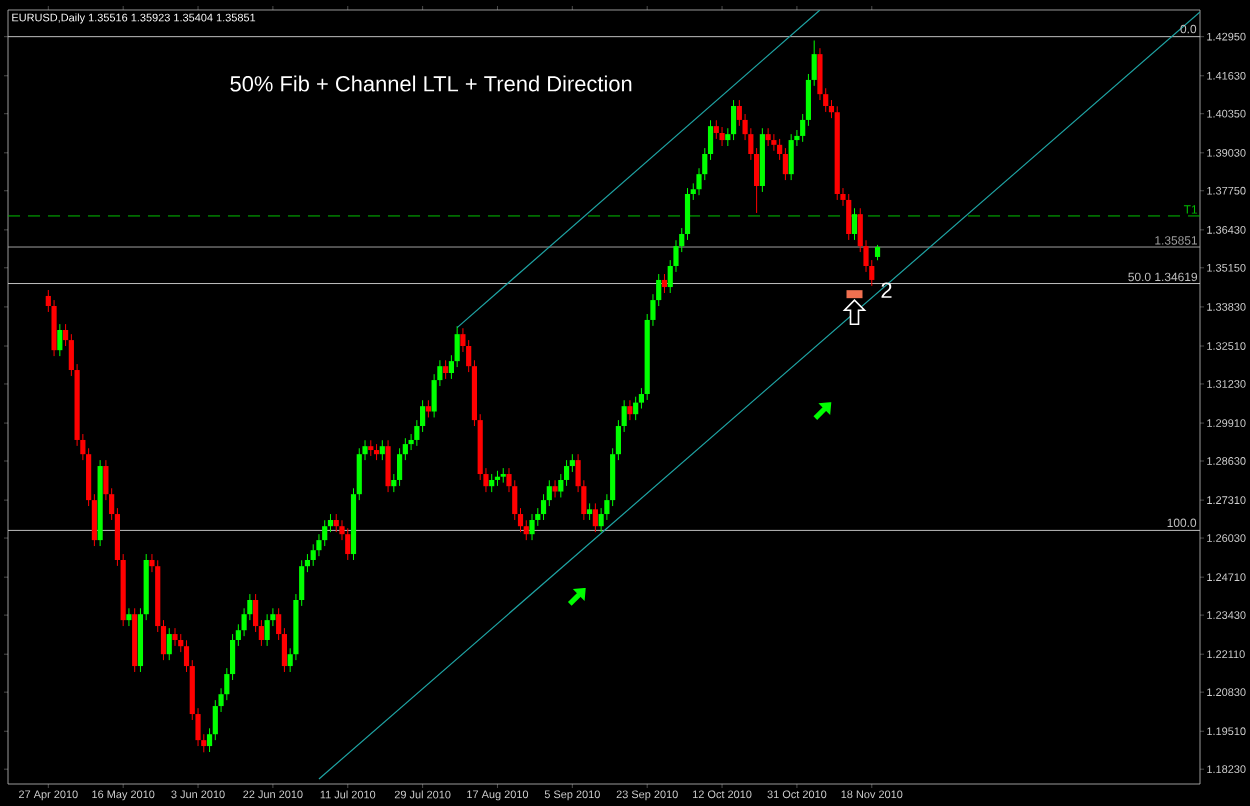 Image resolution: width=1250 pixels, height=806 pixels. What do you see at coordinates (431, 83) in the screenshot?
I see `text: 50% Fib + Channel LTL + Trend Direction` at bounding box center [431, 83].